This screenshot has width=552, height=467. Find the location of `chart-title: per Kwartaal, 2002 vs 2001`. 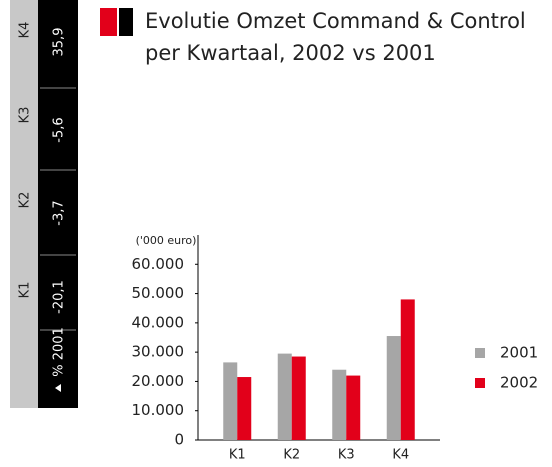

chart-title: per Kwartaal, 2002 vs 2001 is located at coordinates (290, 53).